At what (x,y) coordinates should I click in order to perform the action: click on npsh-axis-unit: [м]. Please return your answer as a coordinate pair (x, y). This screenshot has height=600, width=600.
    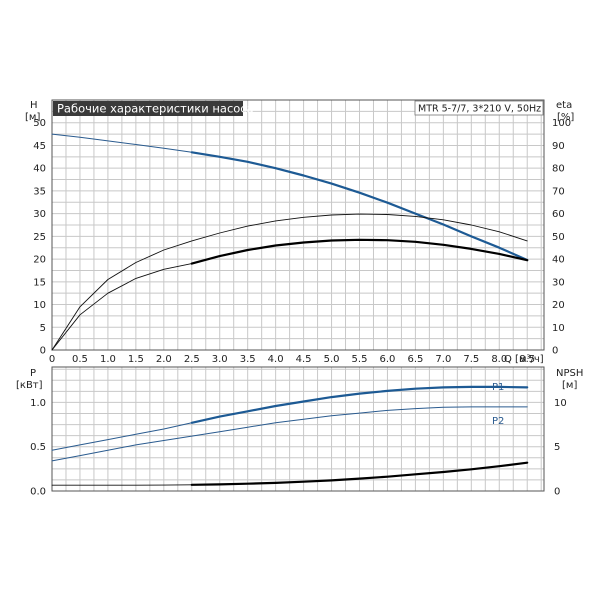
    Looking at the image, I should click on (569, 385).